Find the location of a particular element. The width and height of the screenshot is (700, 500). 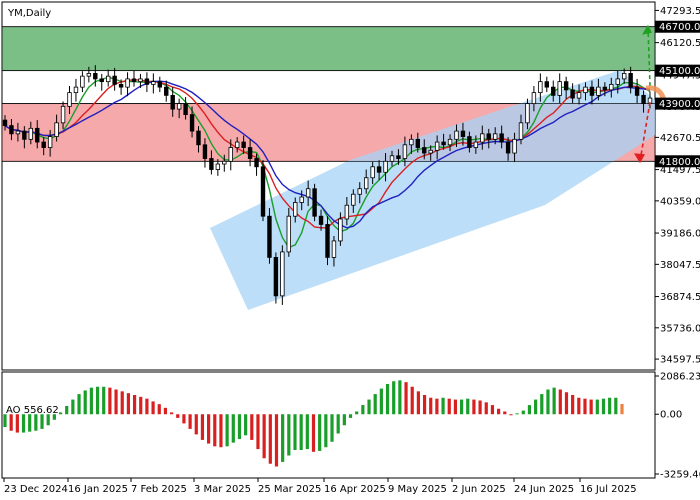

zone-resistance is located at coordinates (328, 49).